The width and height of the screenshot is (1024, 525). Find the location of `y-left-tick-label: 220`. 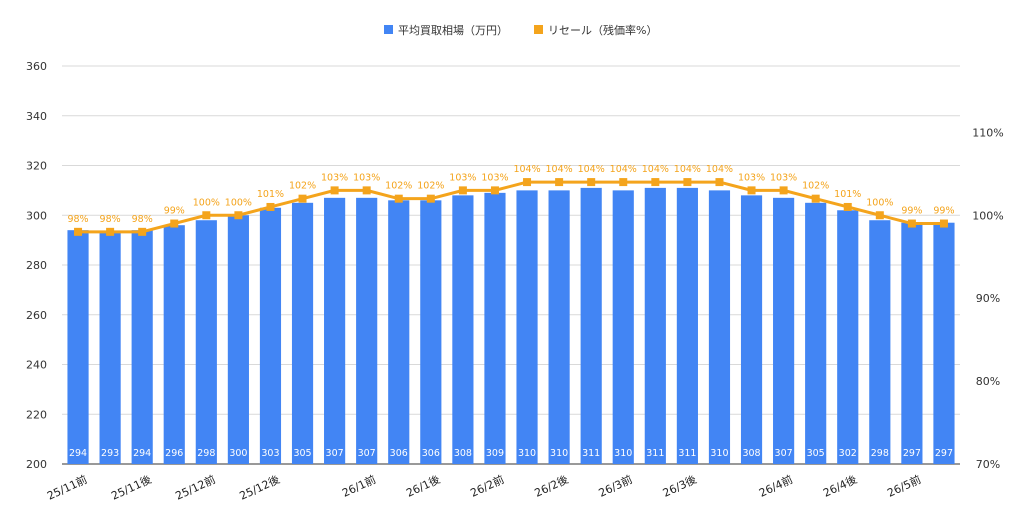

y-left-tick-label: 220 is located at coordinates (36, 414).